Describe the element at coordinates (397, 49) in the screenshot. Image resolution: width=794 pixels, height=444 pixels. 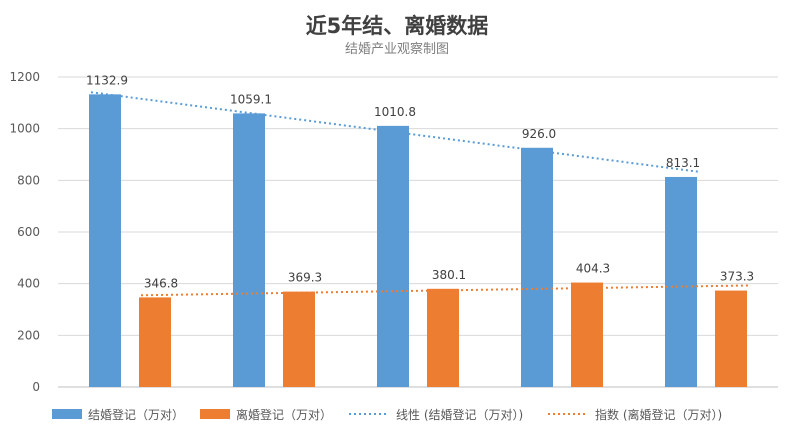
I see `chart-subtitle: 结婚产业观察制图` at that location.